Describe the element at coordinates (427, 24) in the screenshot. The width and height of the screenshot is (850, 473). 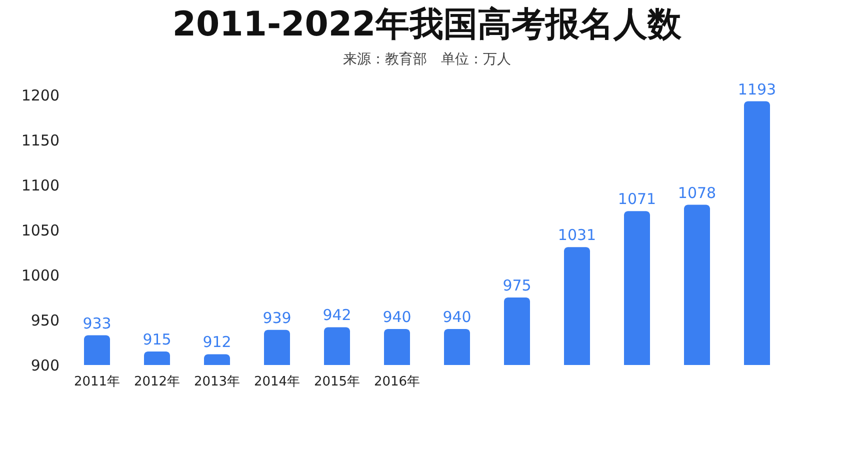
I see `chart-title: 2011-2022年我国高考报名人数` at that location.